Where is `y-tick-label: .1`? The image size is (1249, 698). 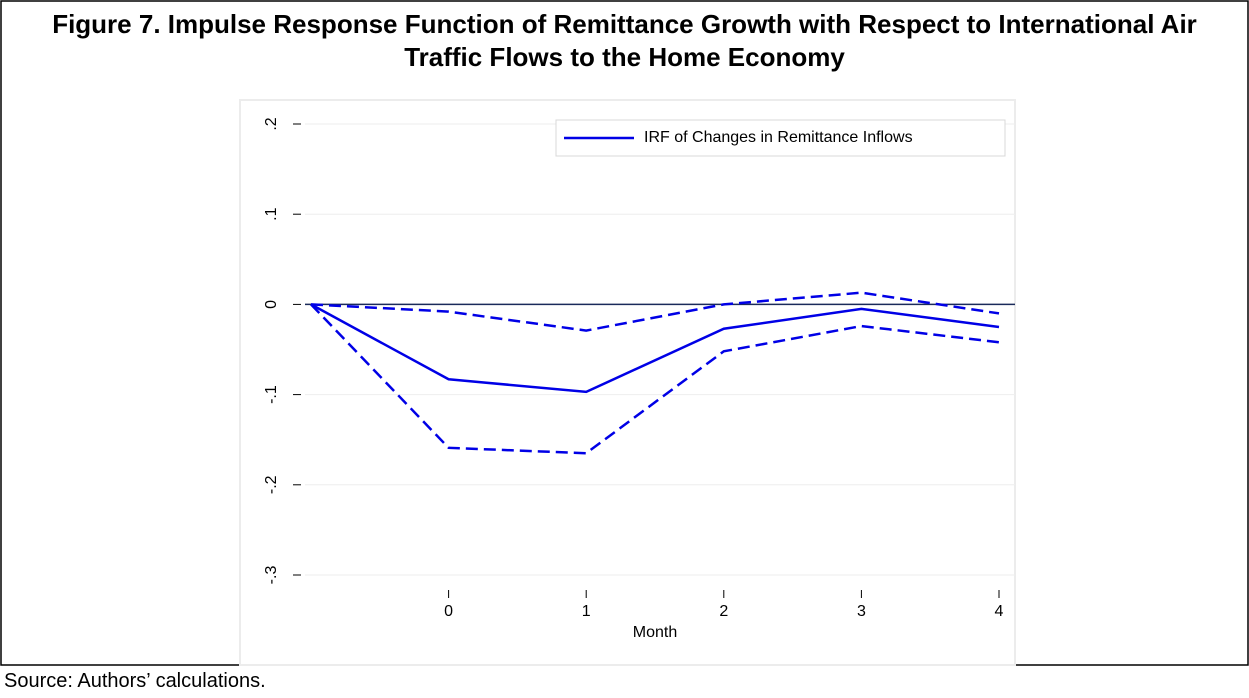 y-tick-label: .1 is located at coordinates (271, 213).